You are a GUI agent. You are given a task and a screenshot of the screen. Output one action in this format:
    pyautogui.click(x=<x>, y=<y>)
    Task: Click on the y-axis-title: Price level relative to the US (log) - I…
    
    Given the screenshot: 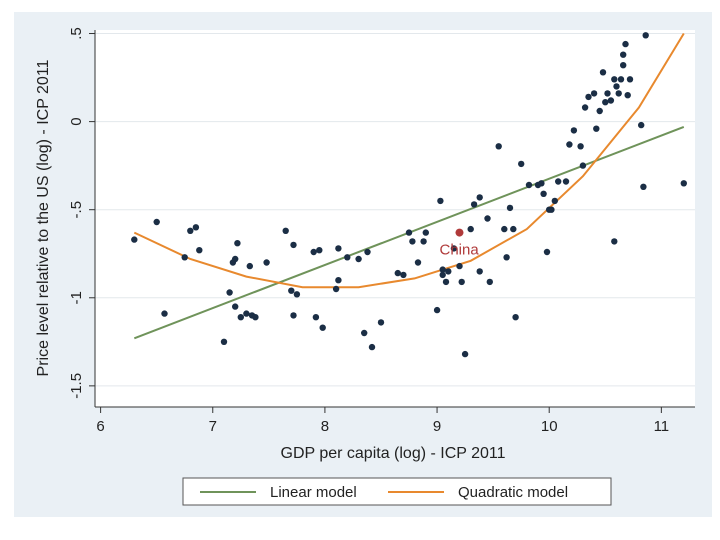 What is the action you would take?
    pyautogui.click(x=43, y=217)
    